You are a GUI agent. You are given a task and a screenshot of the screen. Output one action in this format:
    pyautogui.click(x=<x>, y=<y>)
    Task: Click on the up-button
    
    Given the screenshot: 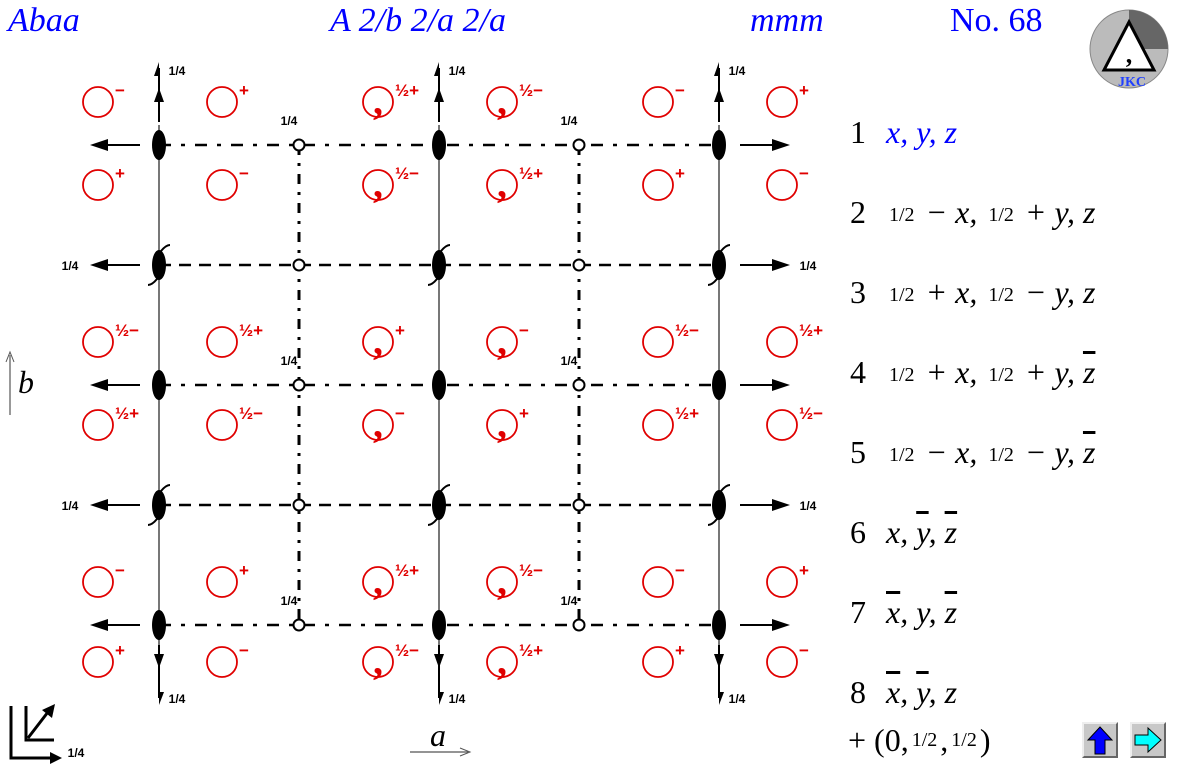 What is the action you would take?
    pyautogui.click(x=1100, y=740)
    